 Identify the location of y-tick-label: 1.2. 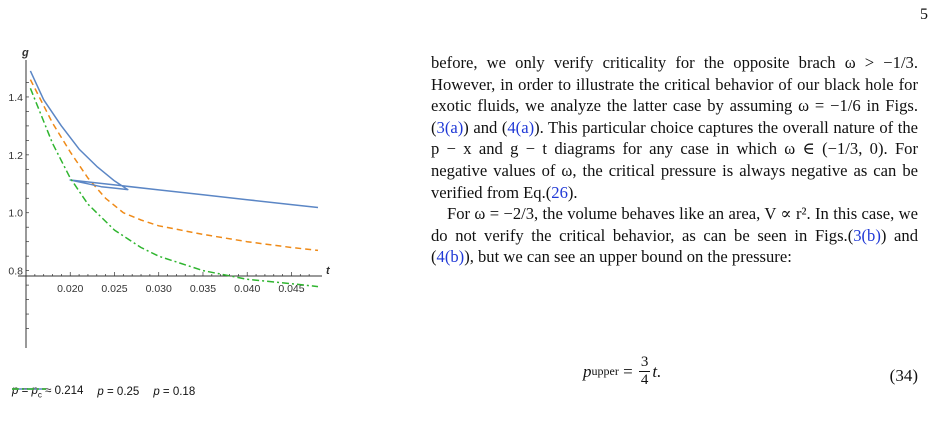
(15, 156).